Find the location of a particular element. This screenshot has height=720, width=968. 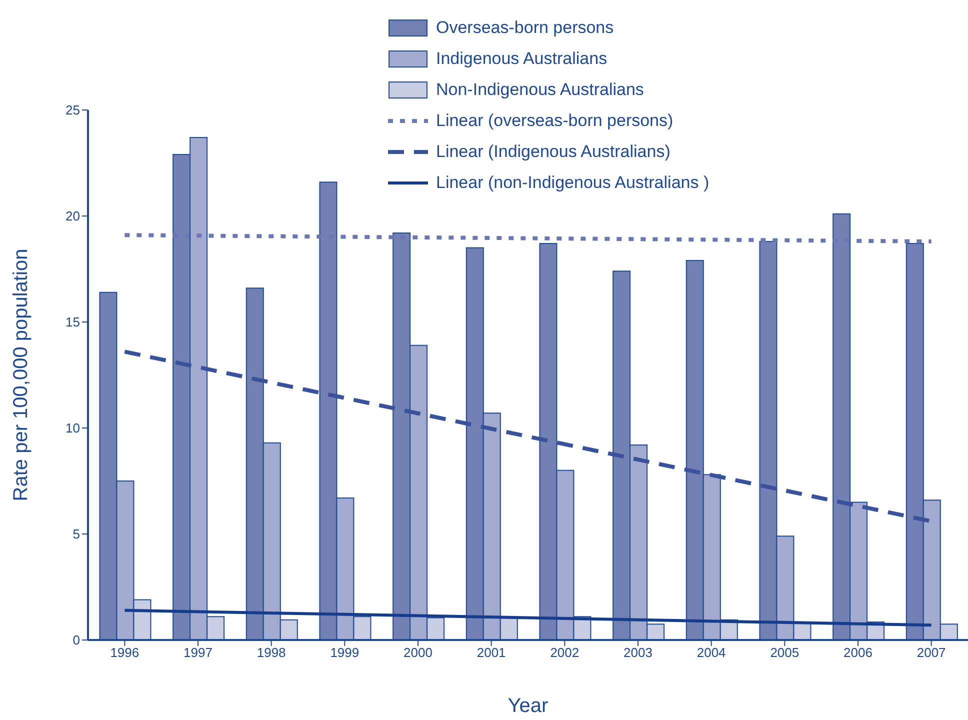

legend-label: Linear (non-Indigenous Australians ) is located at coordinates (573, 182).